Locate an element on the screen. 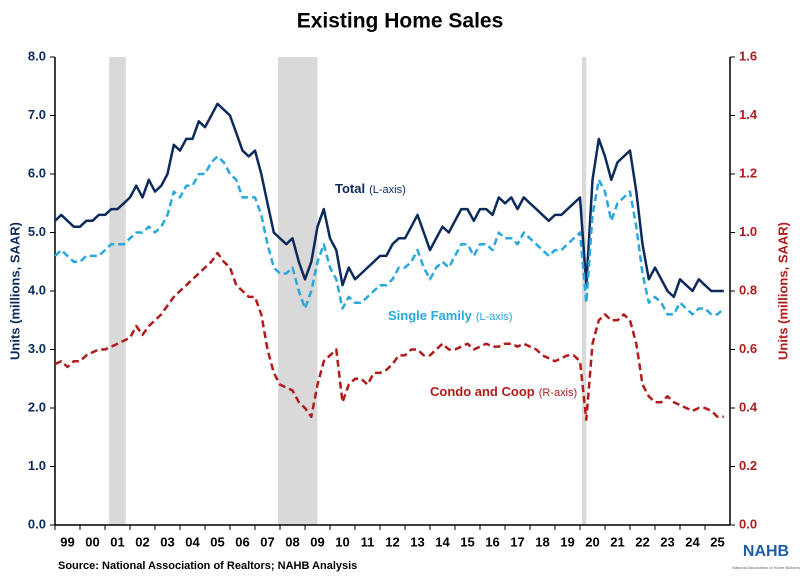 This screenshot has width=800, height=581. y-tick-label: 4.0 is located at coordinates (37, 289).